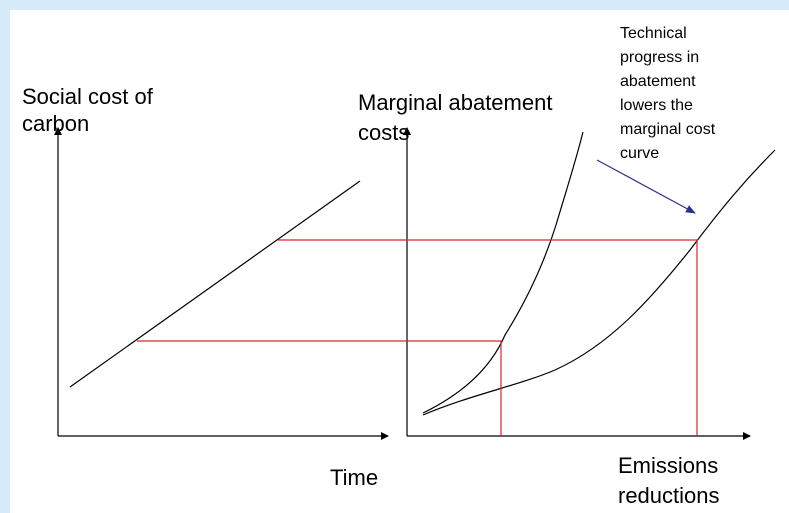 Image resolution: width=789 pixels, height=513 pixels. What do you see at coordinates (55, 123) in the screenshot?
I see `left-y-label: carbon` at bounding box center [55, 123].